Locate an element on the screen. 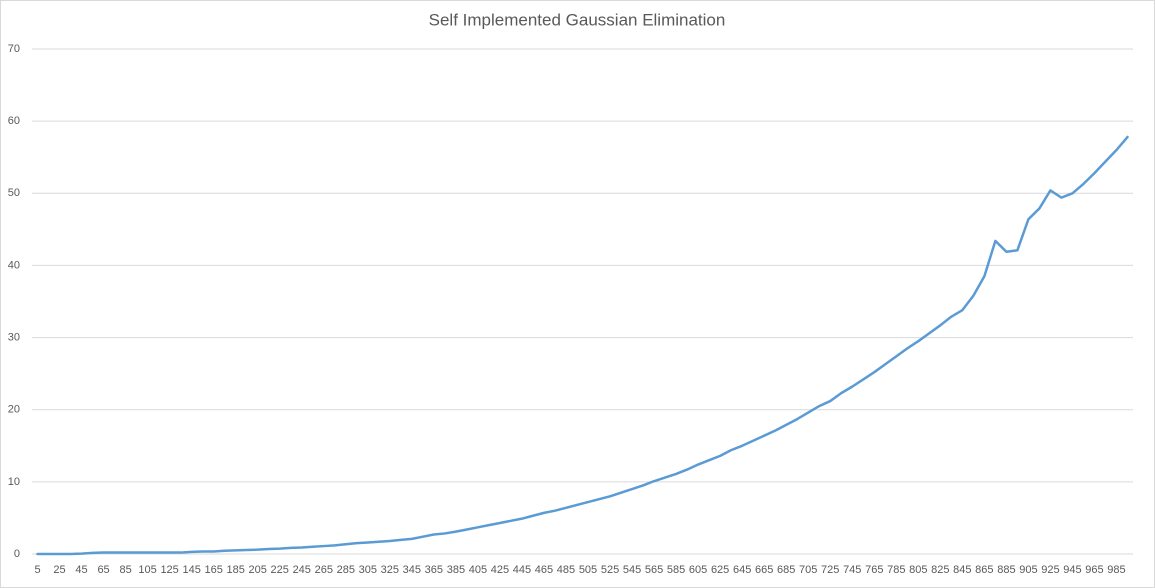  x-tick-label: 885 is located at coordinates (1006, 570).